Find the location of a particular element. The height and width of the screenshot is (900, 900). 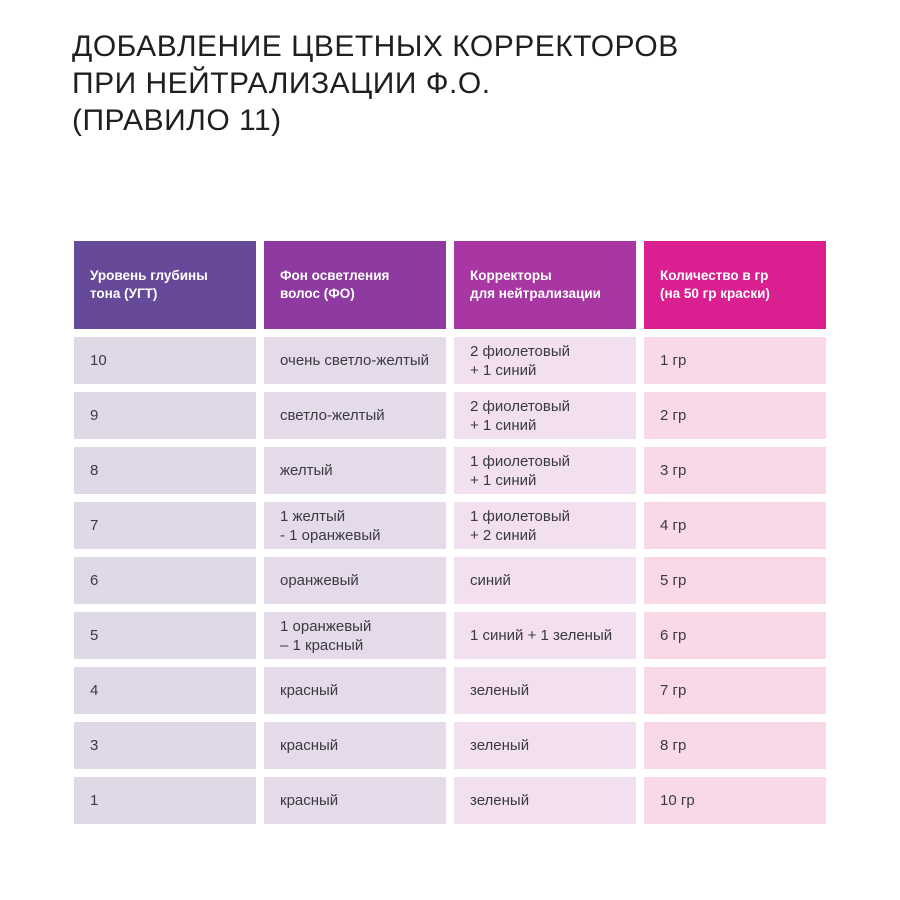

table-cell: синий is located at coordinates (545, 580).